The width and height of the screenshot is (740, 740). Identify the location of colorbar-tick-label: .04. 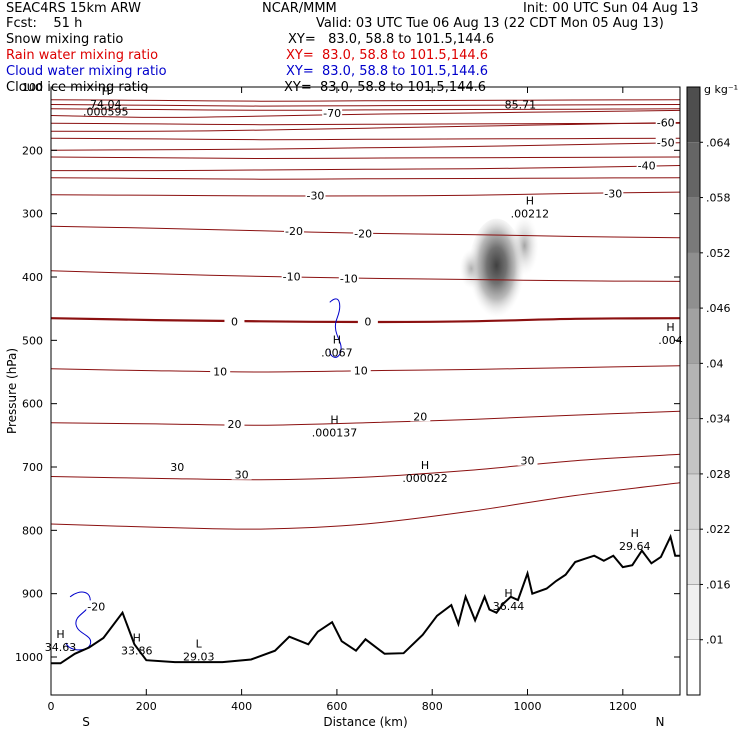
(715, 363).